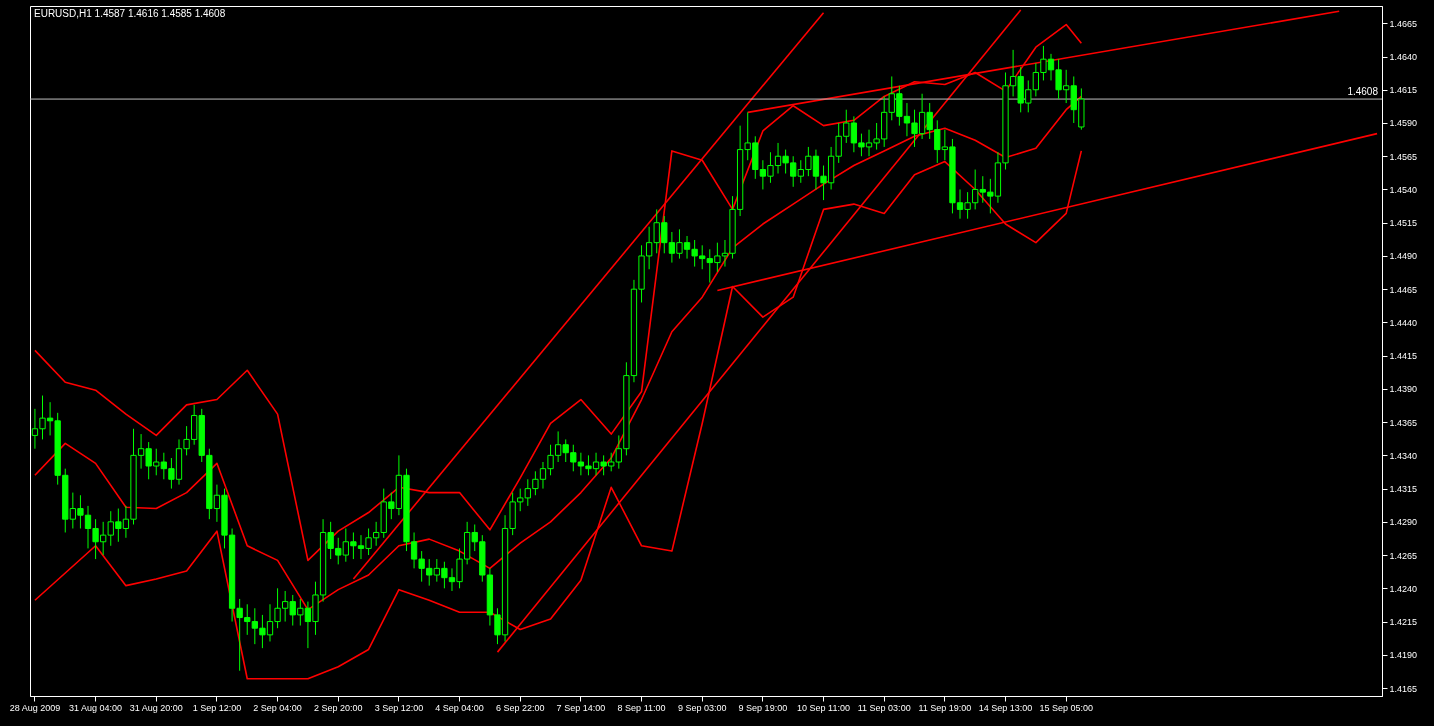 The image size is (1434, 726). I want to click on y-tick-label: 1.4665, so click(1403, 23).